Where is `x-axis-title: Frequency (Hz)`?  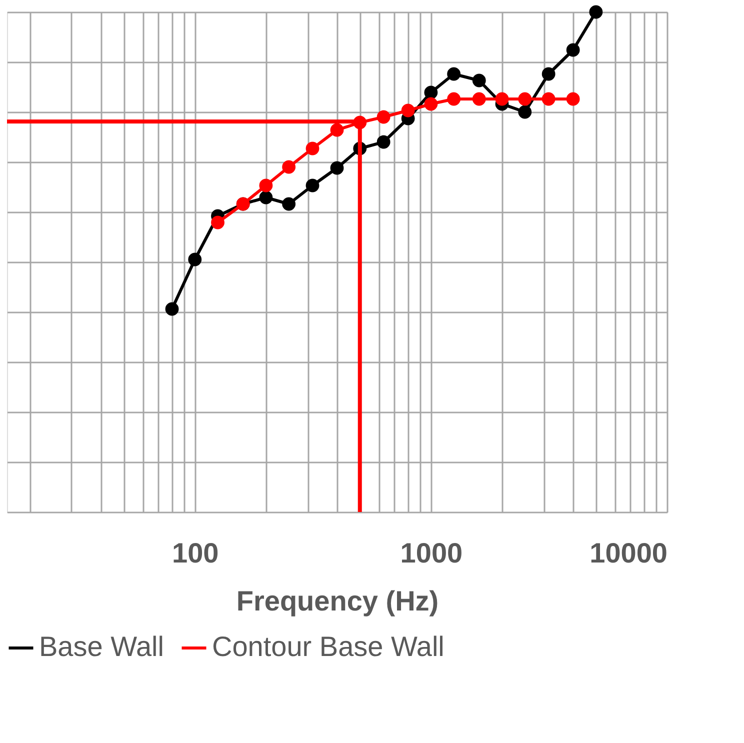
x-axis-title: Frequency (Hz) is located at coordinates (337, 601).